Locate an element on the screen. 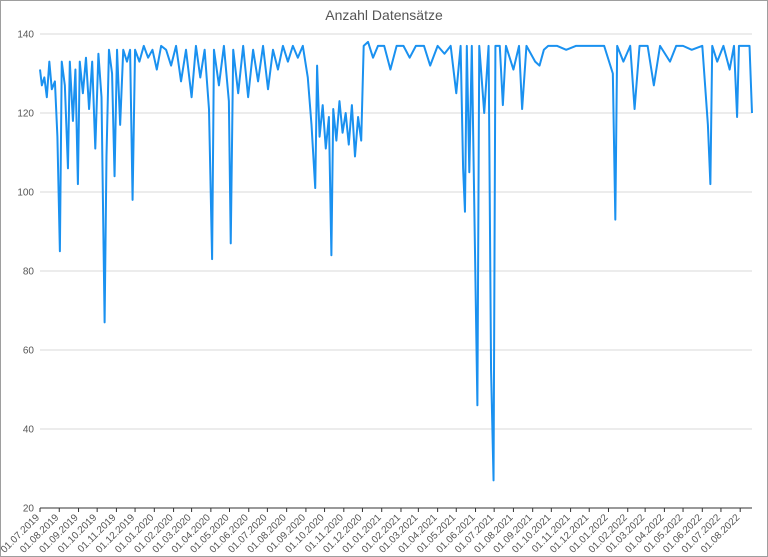 This screenshot has height=557, width=768. y-tick-label: 140 is located at coordinates (25, 35).